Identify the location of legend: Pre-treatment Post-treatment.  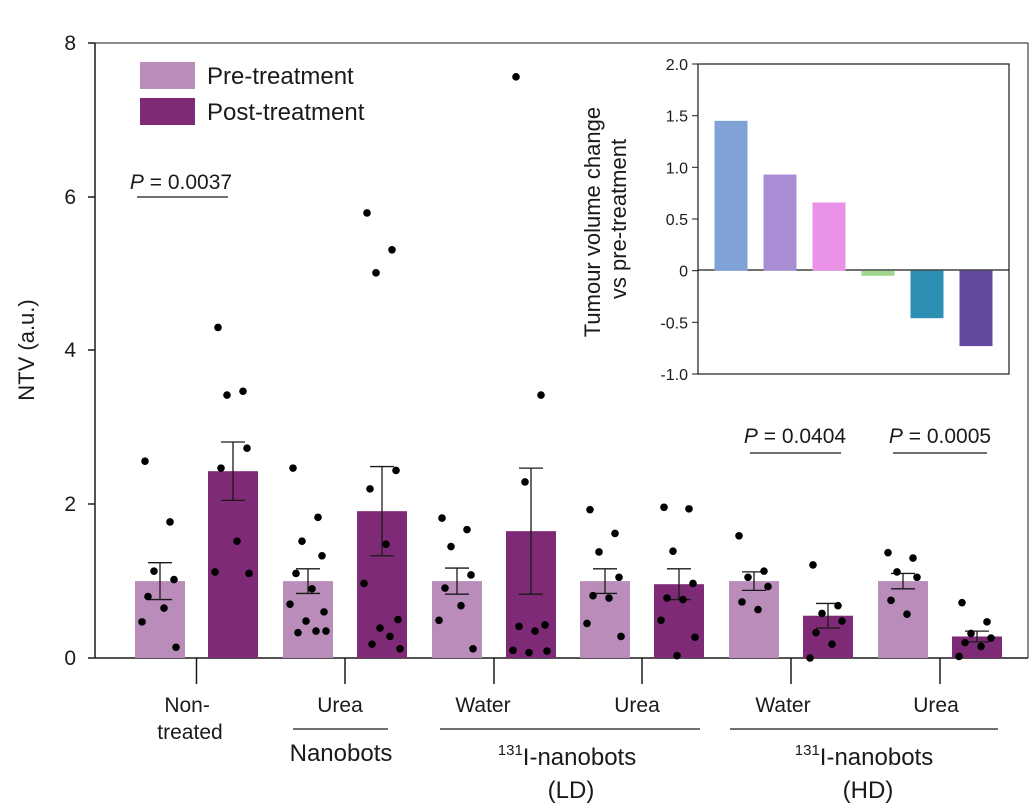
(252, 94).